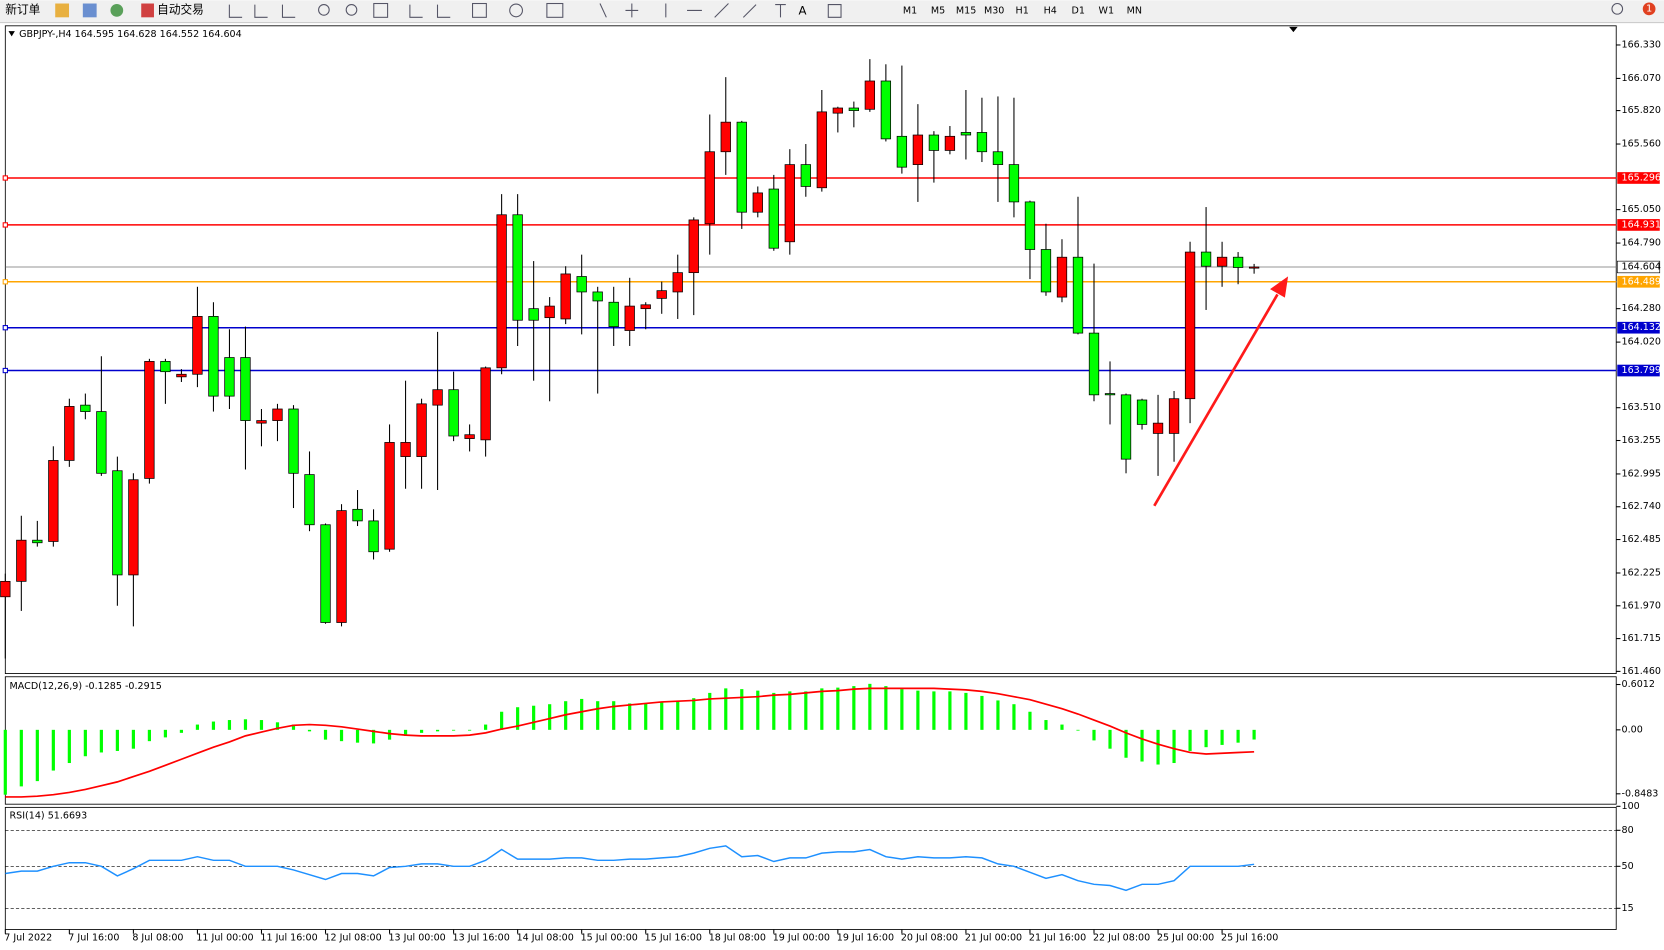 The width and height of the screenshot is (1664, 950). Describe the element at coordinates (803, 10) in the screenshot. I see `text-tool: A` at that location.